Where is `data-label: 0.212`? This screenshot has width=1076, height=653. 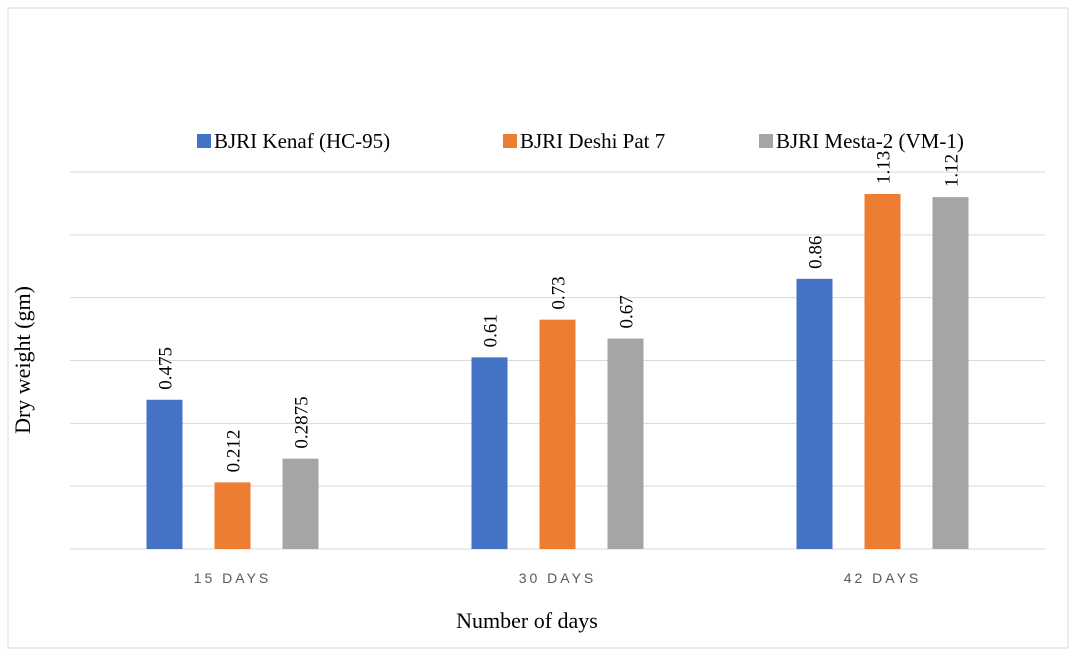
data-label: 0.212 is located at coordinates (234, 451).